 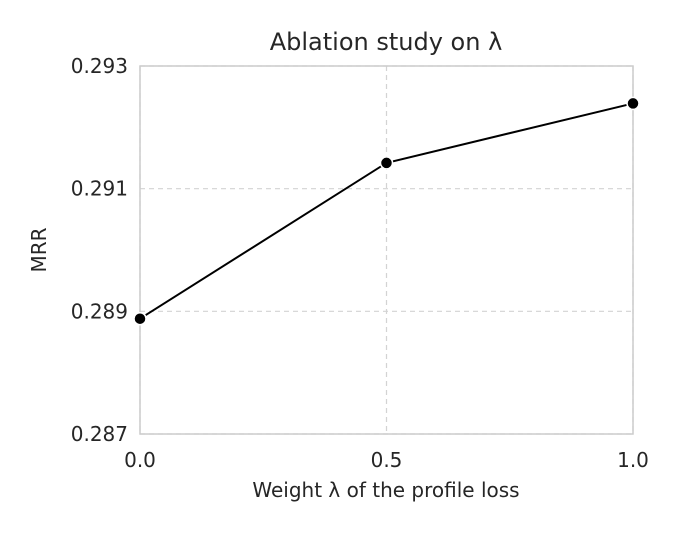 I want to click on y-axis-ticks: 0.287 0.289 0.291 0.293, so click(x=99, y=250).